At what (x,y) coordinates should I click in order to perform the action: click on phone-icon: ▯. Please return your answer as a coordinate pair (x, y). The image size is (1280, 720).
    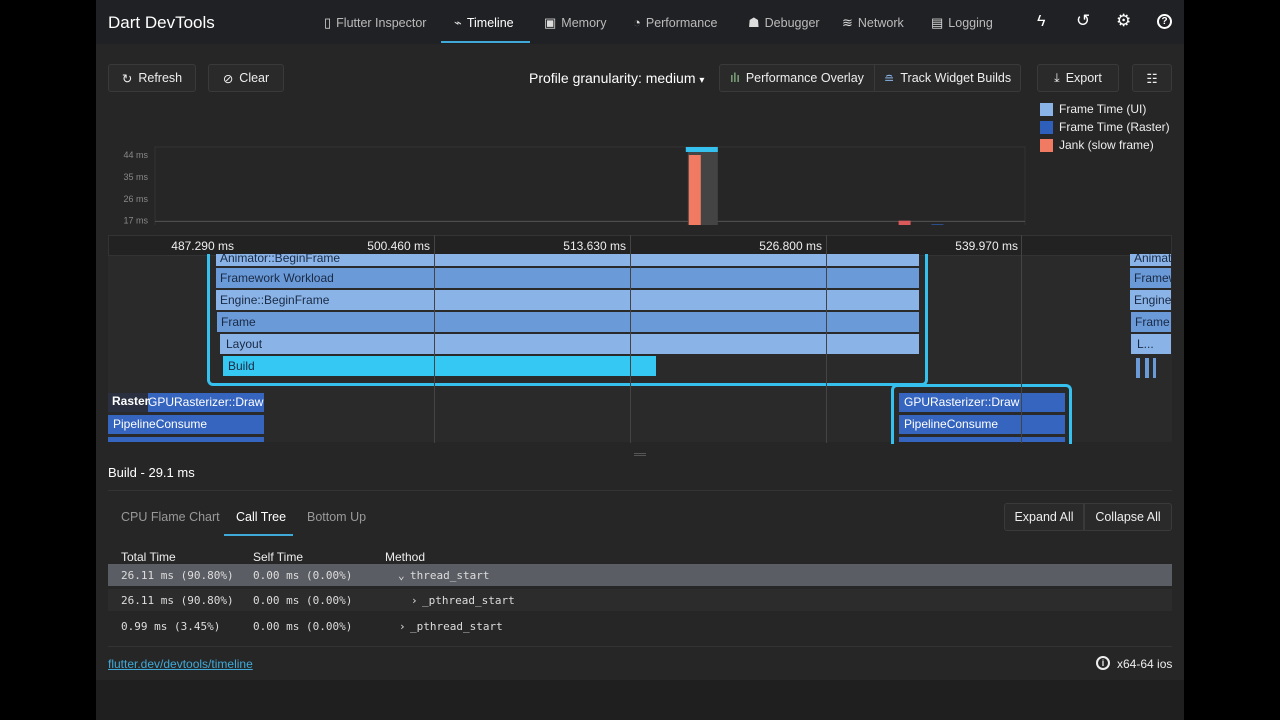
    Looking at the image, I should click on (328, 22).